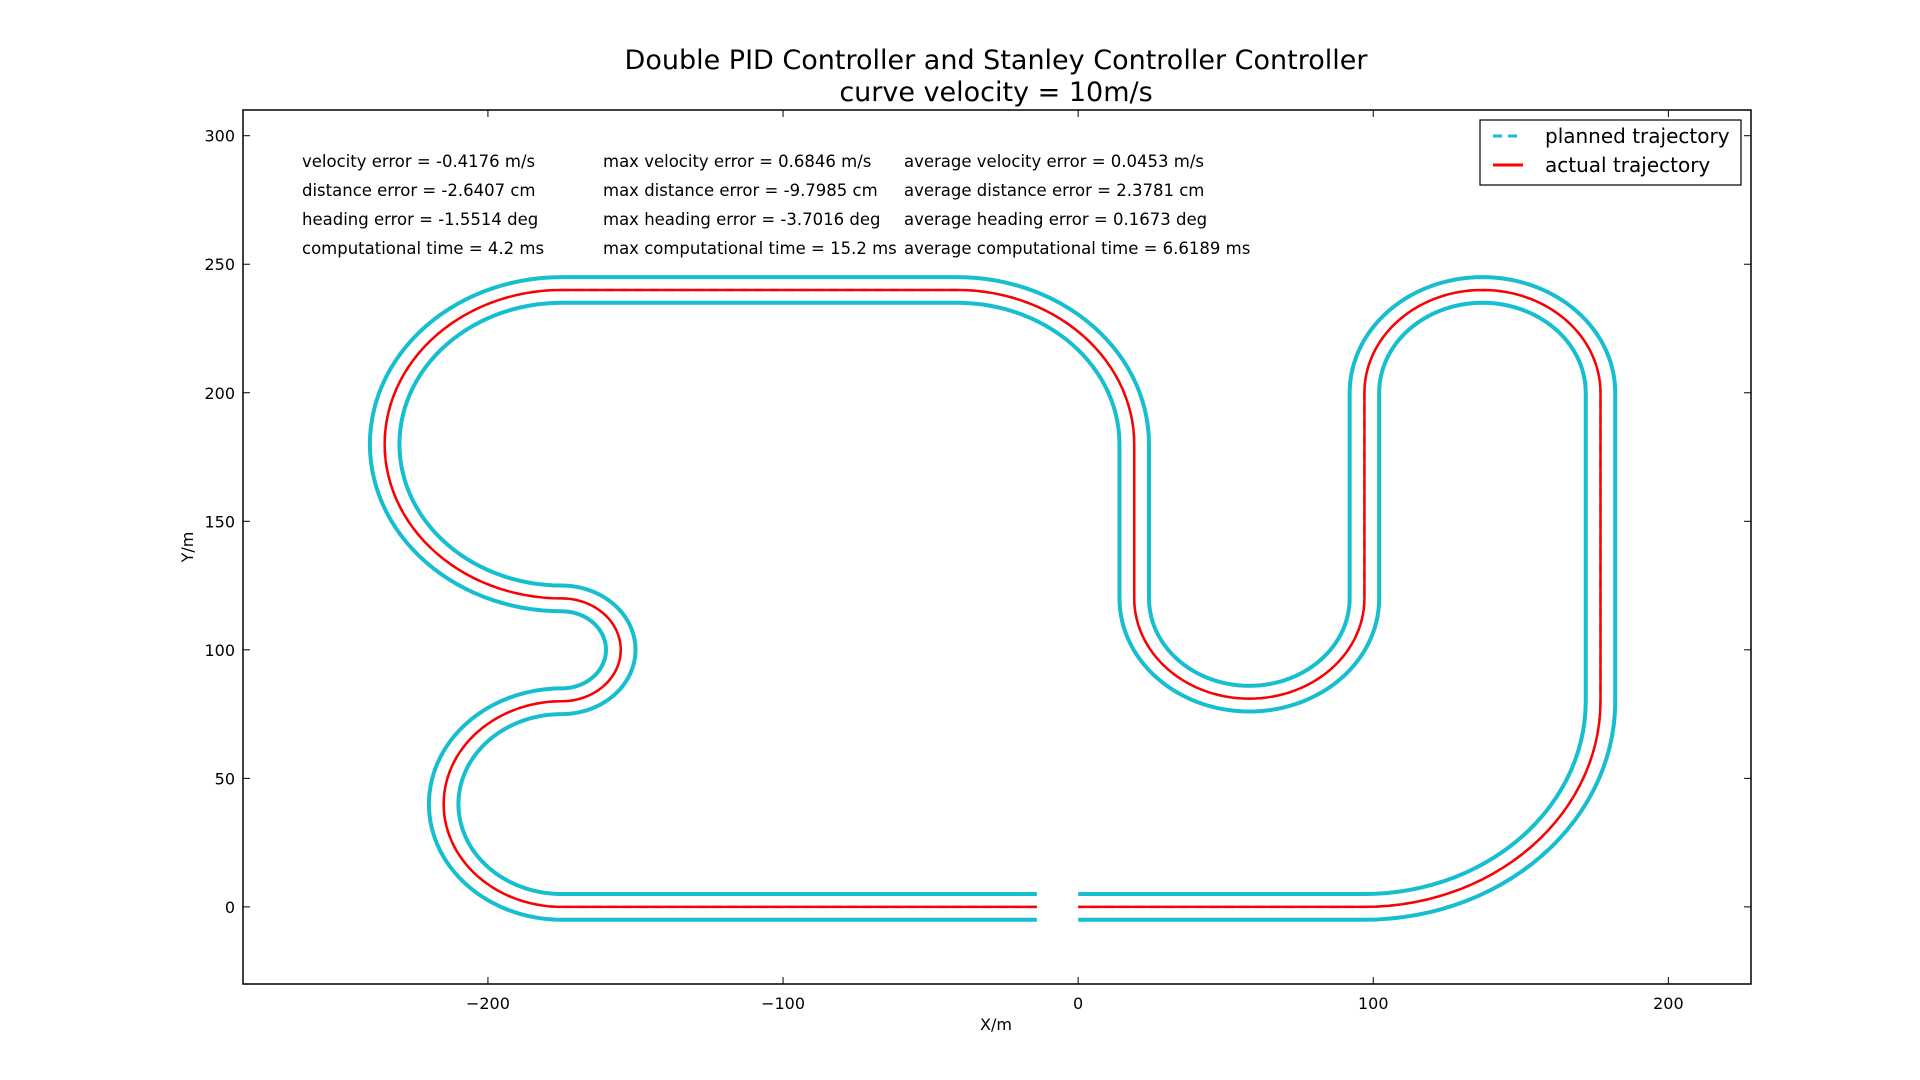 The image size is (1920, 1080). What do you see at coordinates (219, 650) in the screenshot?
I see `y-tick-label: 100` at bounding box center [219, 650].